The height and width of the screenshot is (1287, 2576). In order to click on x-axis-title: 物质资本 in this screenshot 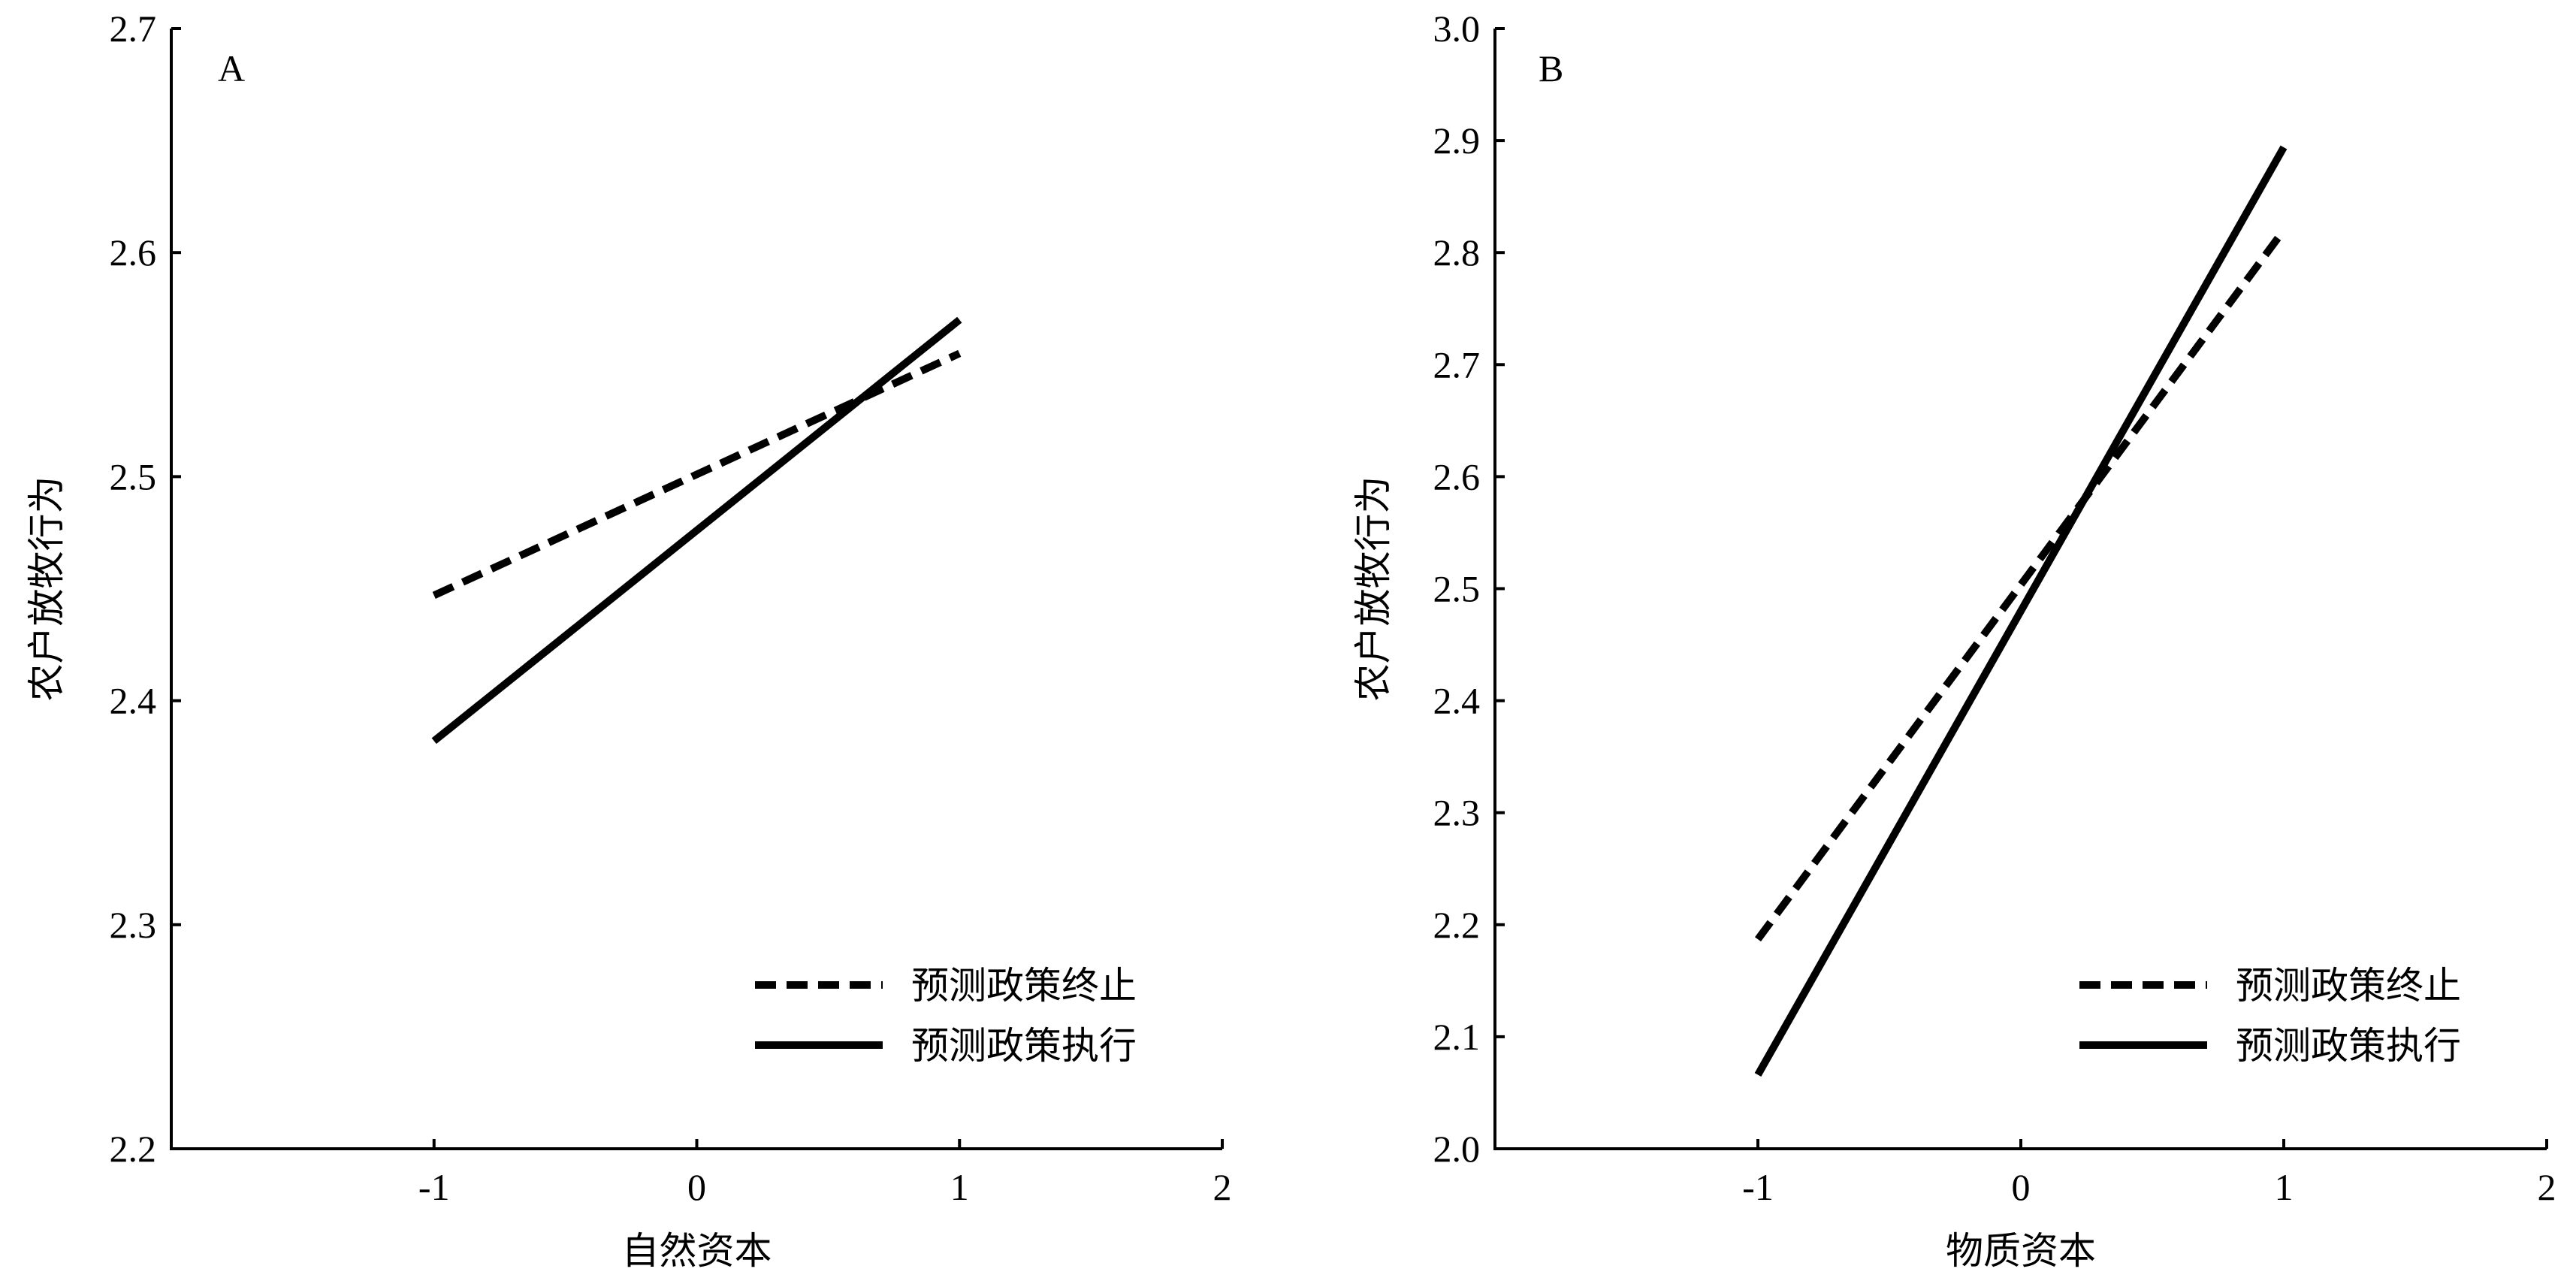, I will do `click(2021, 1251)`.